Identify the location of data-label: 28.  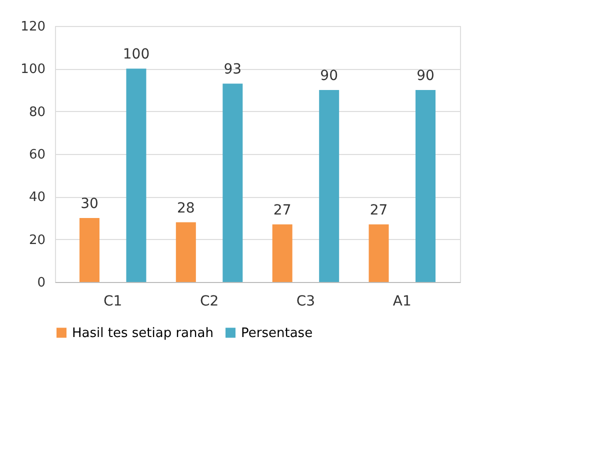
(185, 208).